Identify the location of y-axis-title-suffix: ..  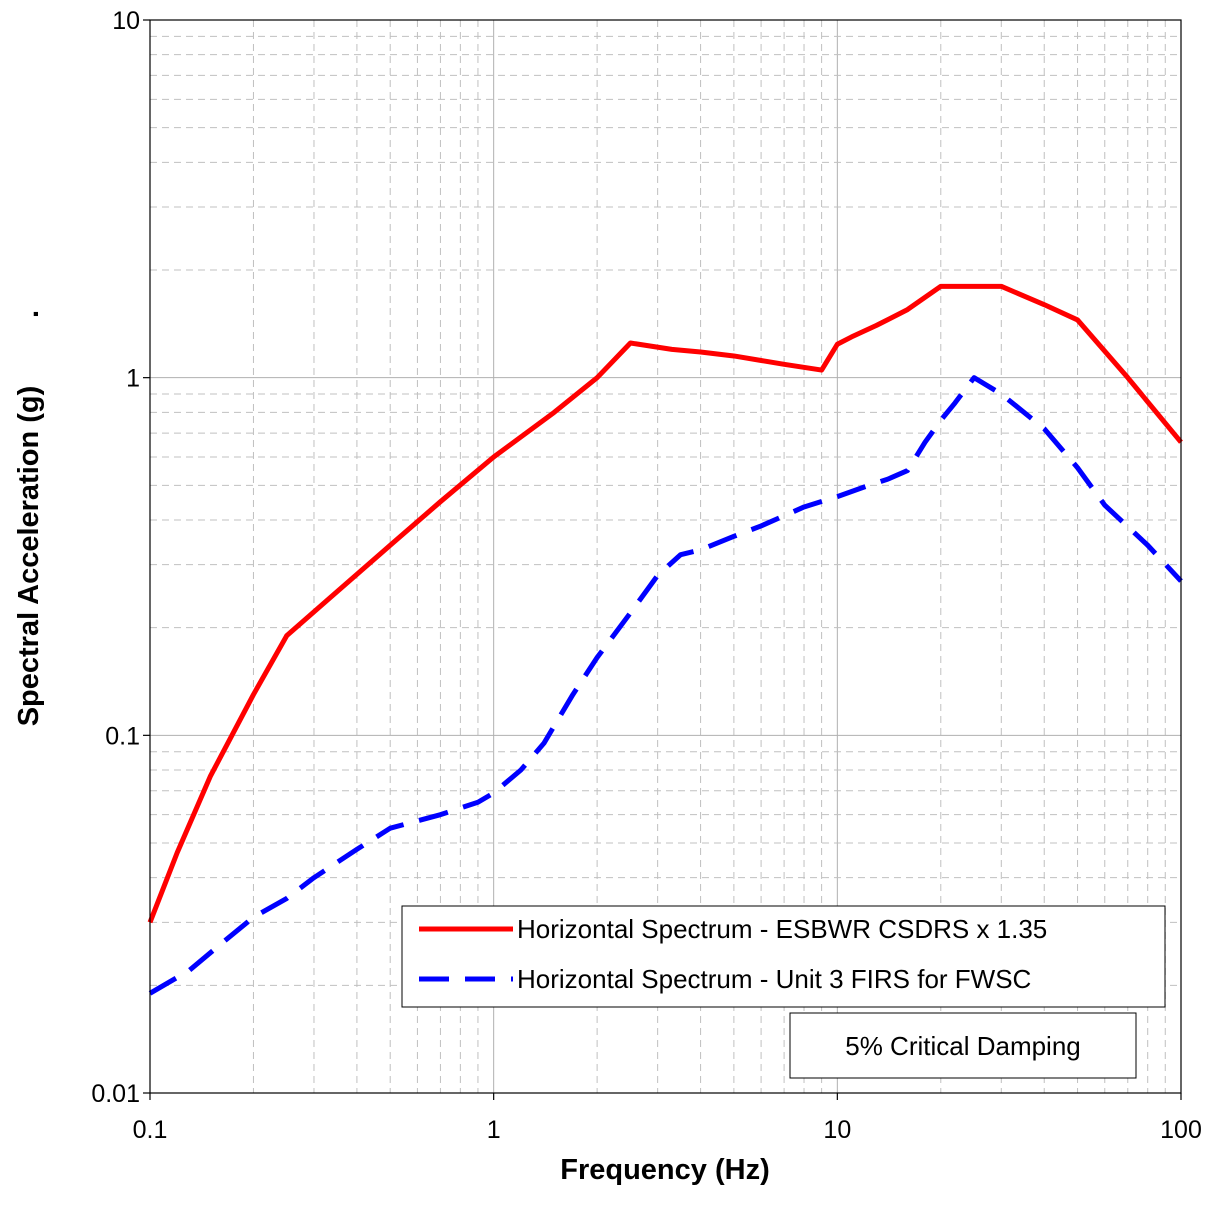
(29, 314).